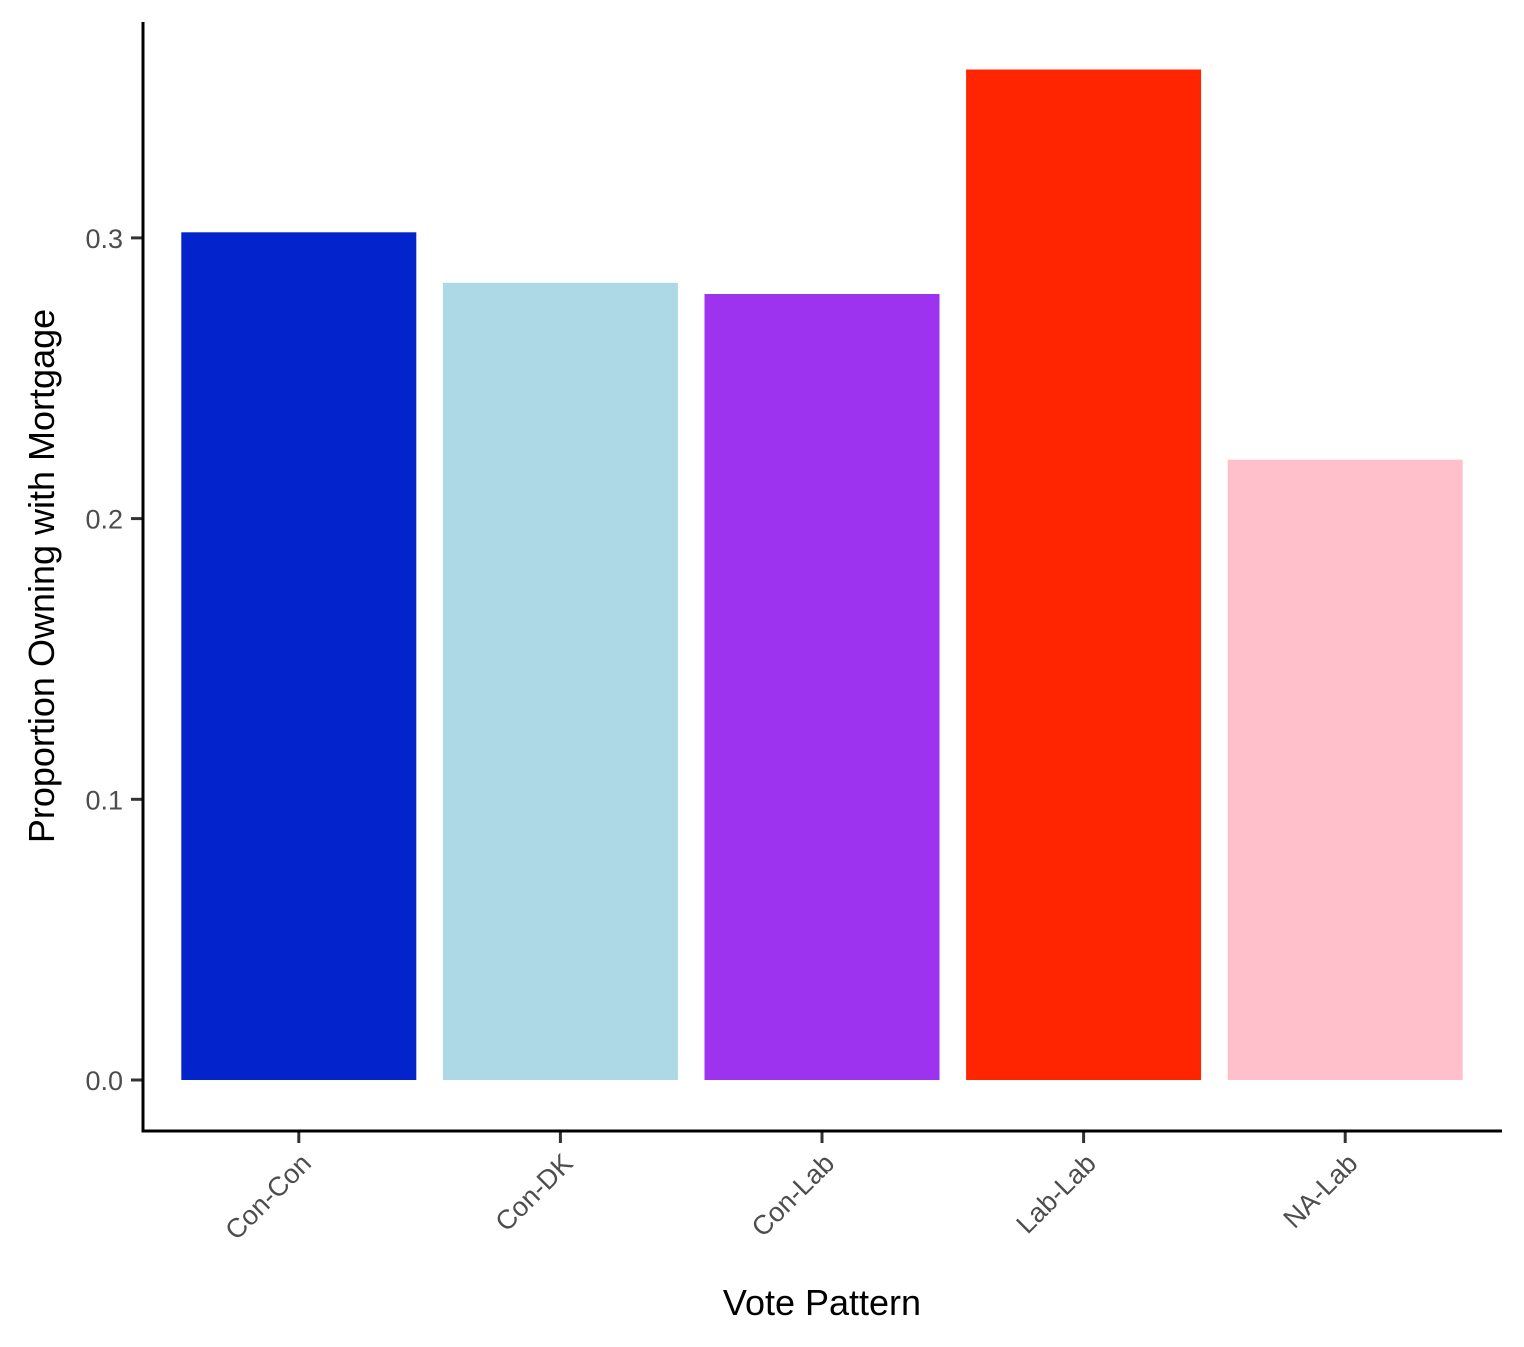  Describe the element at coordinates (114, 660) in the screenshot. I see `y-axis-ticks: 0.0 0.1 0.2 0.3` at that location.